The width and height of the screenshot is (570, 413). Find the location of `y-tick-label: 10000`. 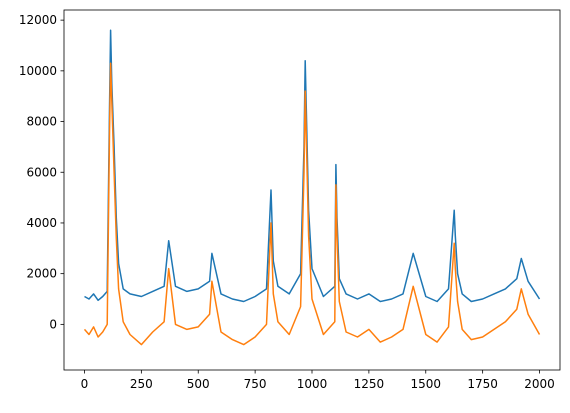

y-tick-label: 10000 is located at coordinates (38, 71).